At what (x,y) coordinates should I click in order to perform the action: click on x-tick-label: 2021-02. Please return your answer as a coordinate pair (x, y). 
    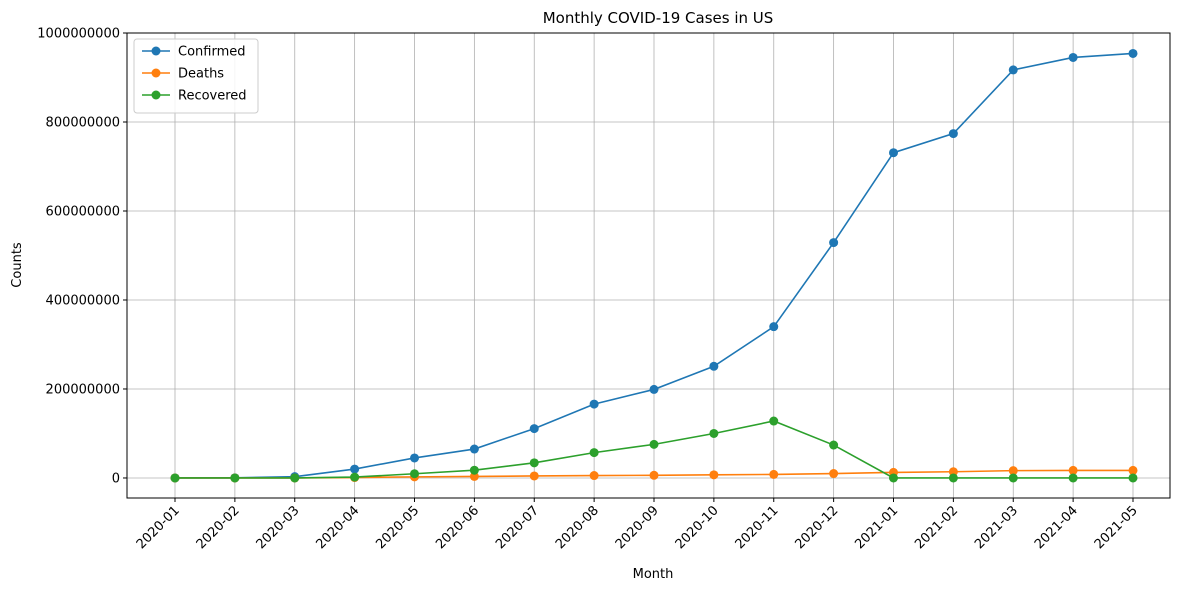
    Looking at the image, I should click on (936, 527).